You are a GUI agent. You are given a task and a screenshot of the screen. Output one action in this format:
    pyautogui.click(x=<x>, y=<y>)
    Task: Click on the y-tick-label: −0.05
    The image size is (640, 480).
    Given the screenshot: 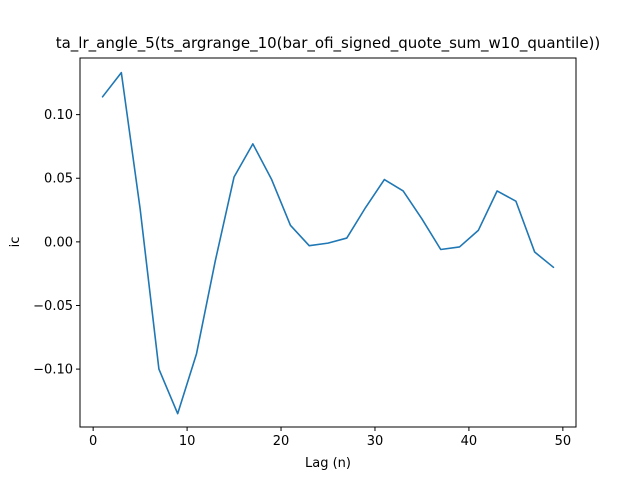 What is the action you would take?
    pyautogui.click(x=53, y=306)
    